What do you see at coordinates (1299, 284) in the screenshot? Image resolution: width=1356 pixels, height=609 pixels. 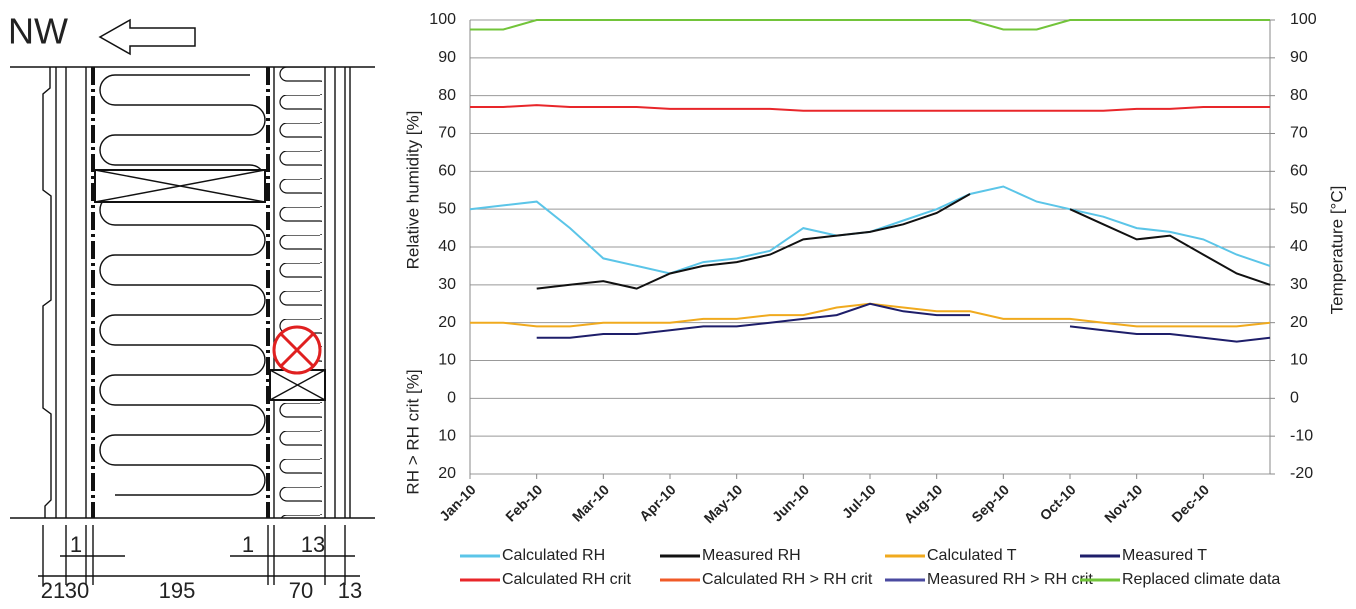 I see `y2-tick-label: 30` at bounding box center [1299, 284].